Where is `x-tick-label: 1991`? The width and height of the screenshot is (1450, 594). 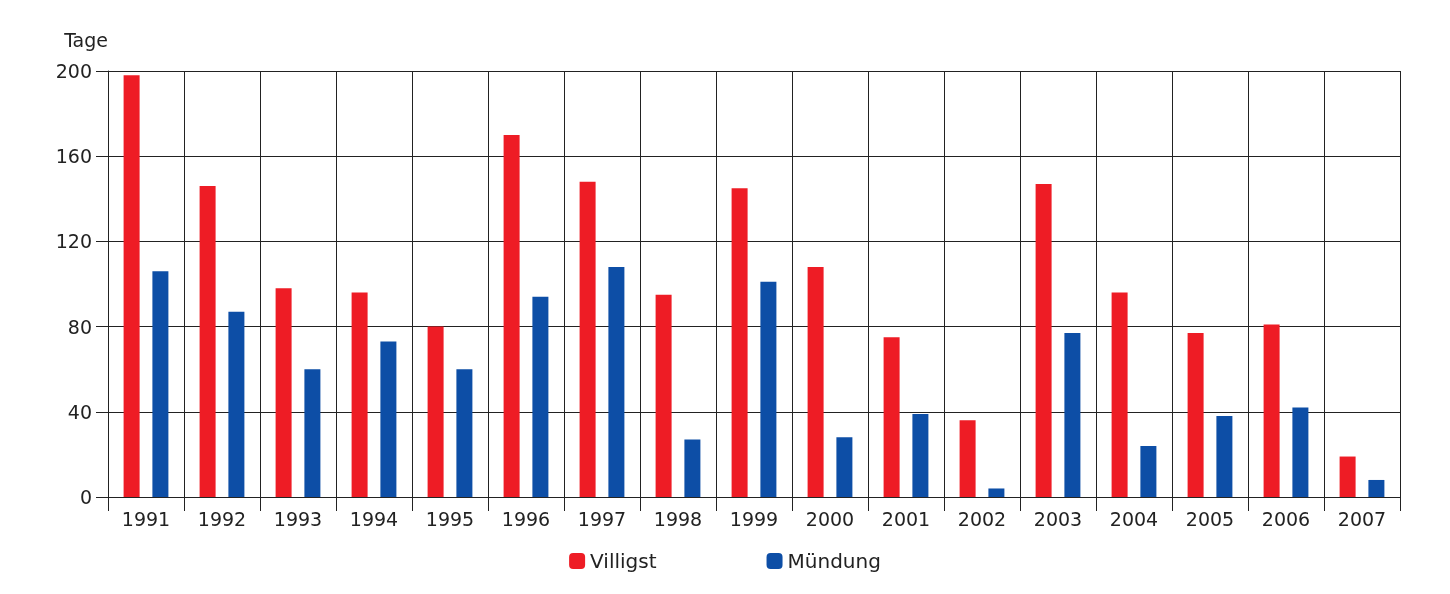 x-tick-label: 1991 is located at coordinates (146, 518).